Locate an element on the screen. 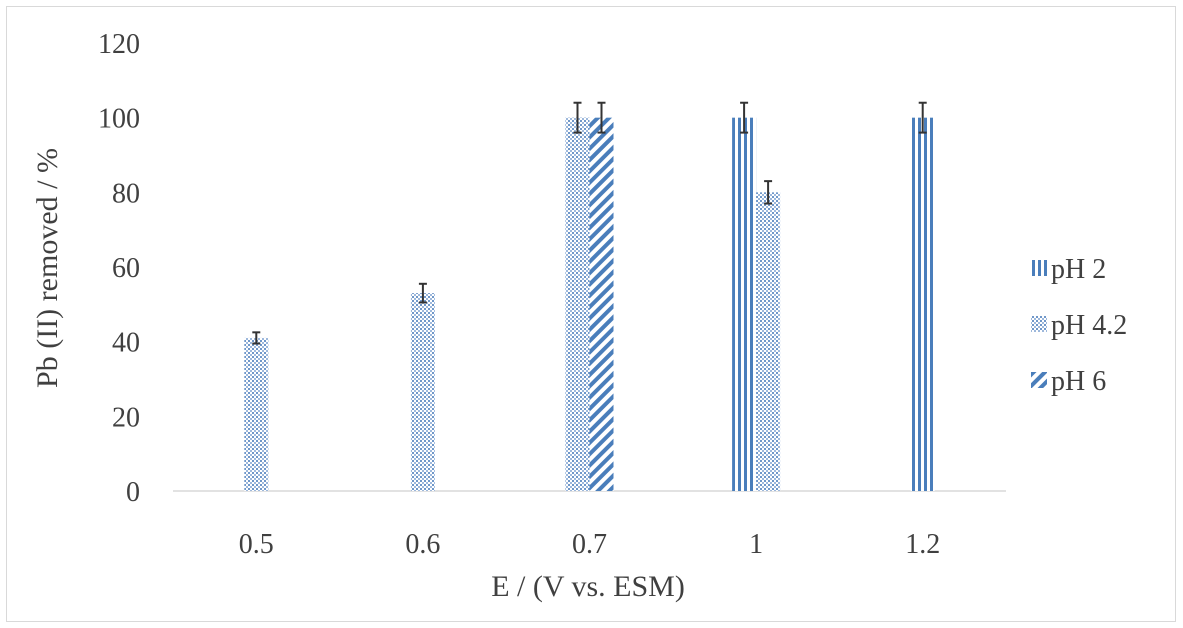 The height and width of the screenshot is (628, 1183). y-tick-label: 100 is located at coordinates (119, 119).